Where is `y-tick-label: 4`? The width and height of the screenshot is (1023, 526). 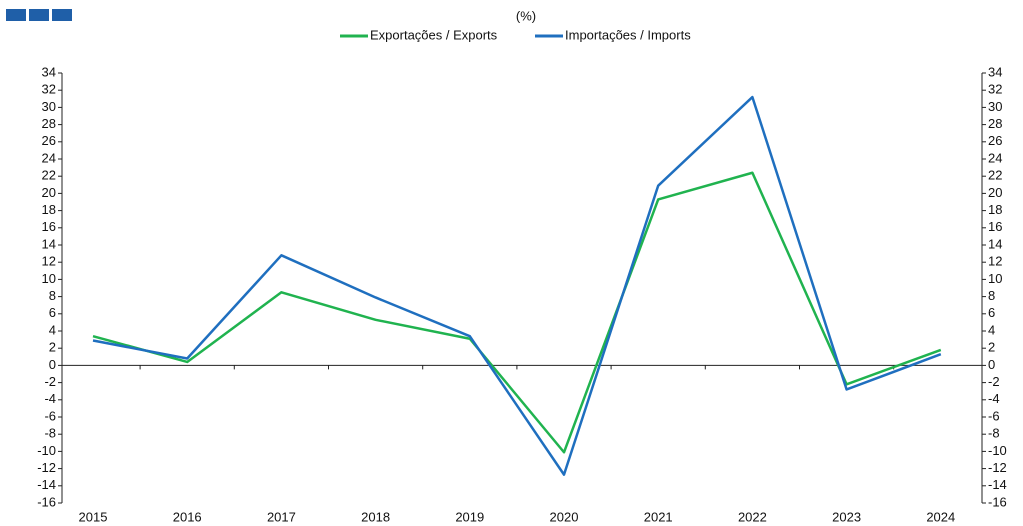 y-tick-label: 4 is located at coordinates (52, 329).